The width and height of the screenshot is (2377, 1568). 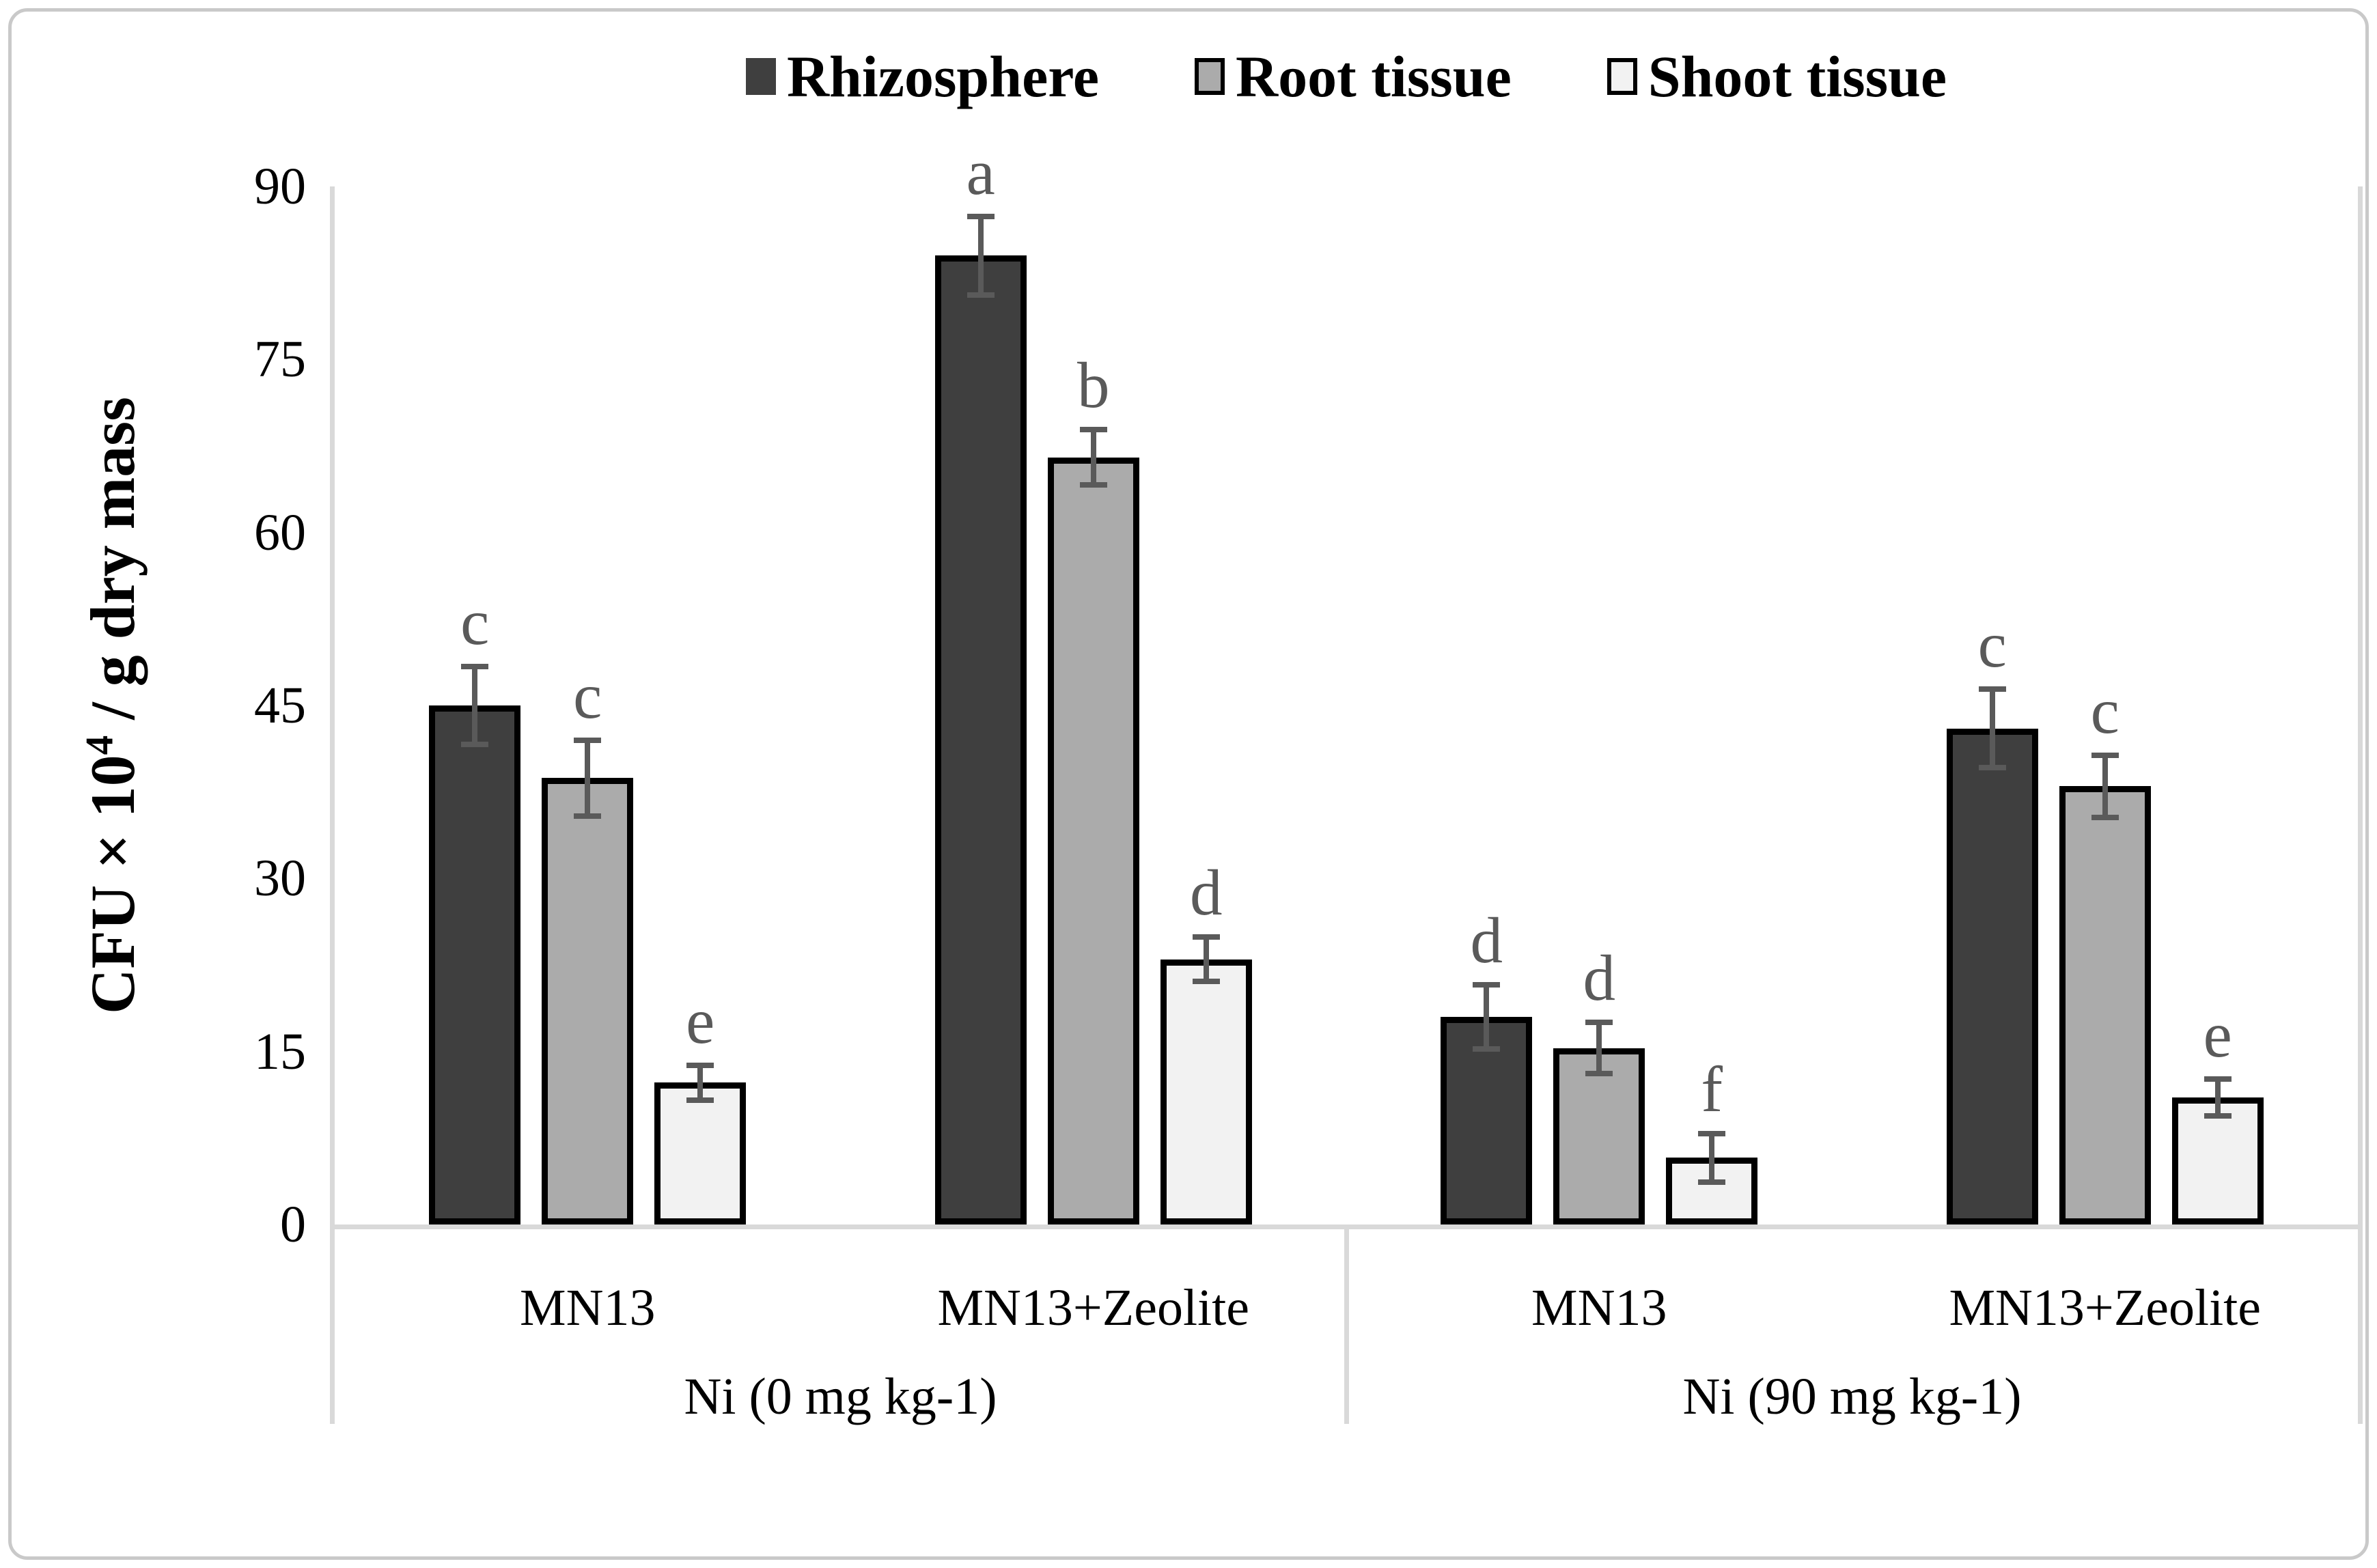 I want to click on y-axis-line, so click(x=332, y=805).